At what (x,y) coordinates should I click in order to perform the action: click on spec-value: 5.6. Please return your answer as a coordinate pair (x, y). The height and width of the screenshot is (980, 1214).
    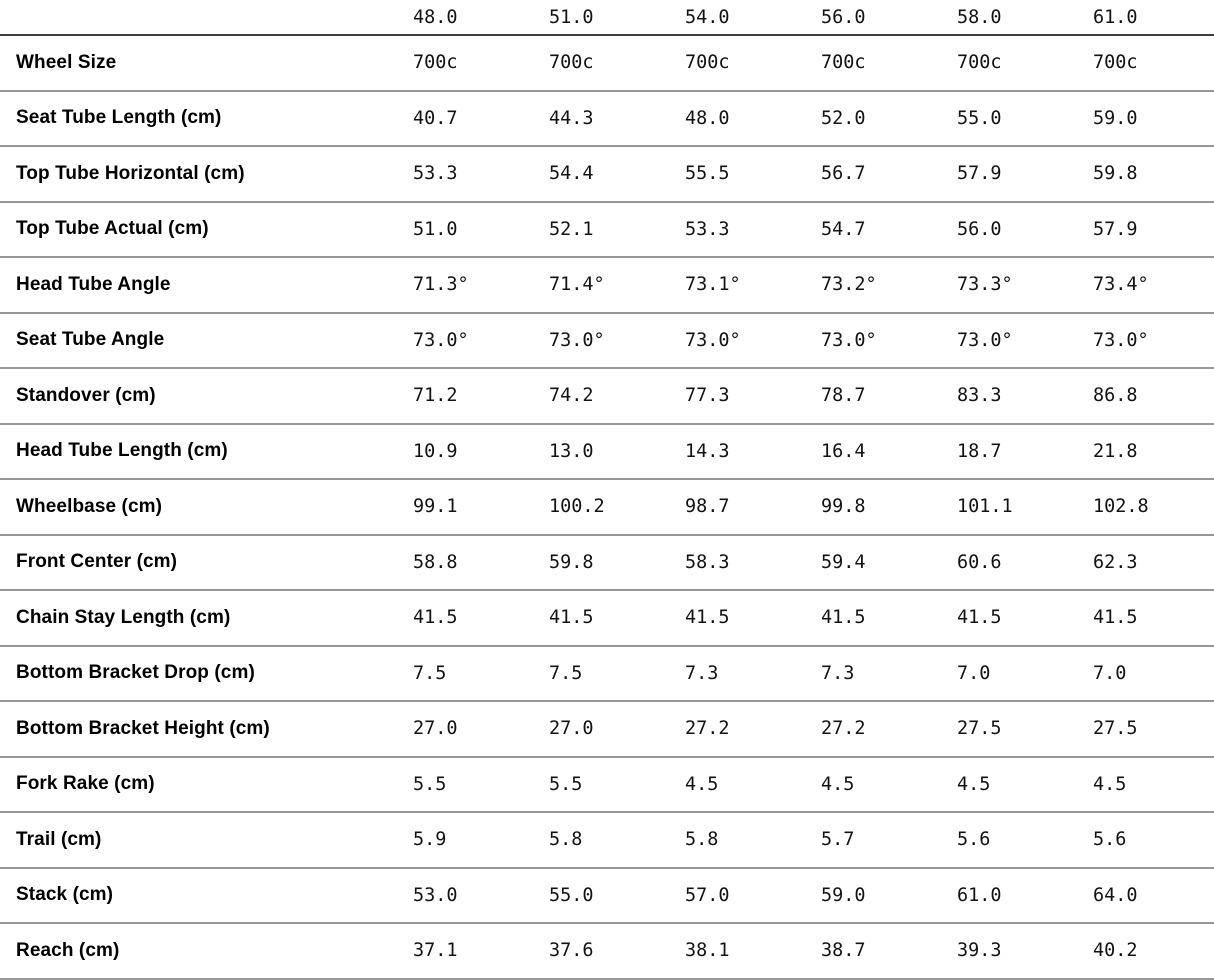
    Looking at the image, I should click on (1110, 840).